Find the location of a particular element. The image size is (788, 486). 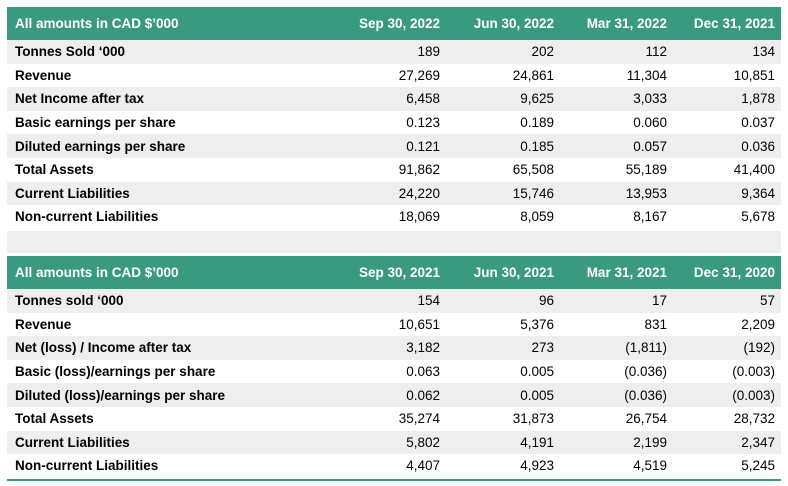

column-header: Mar 31, 2021 is located at coordinates (626, 272).